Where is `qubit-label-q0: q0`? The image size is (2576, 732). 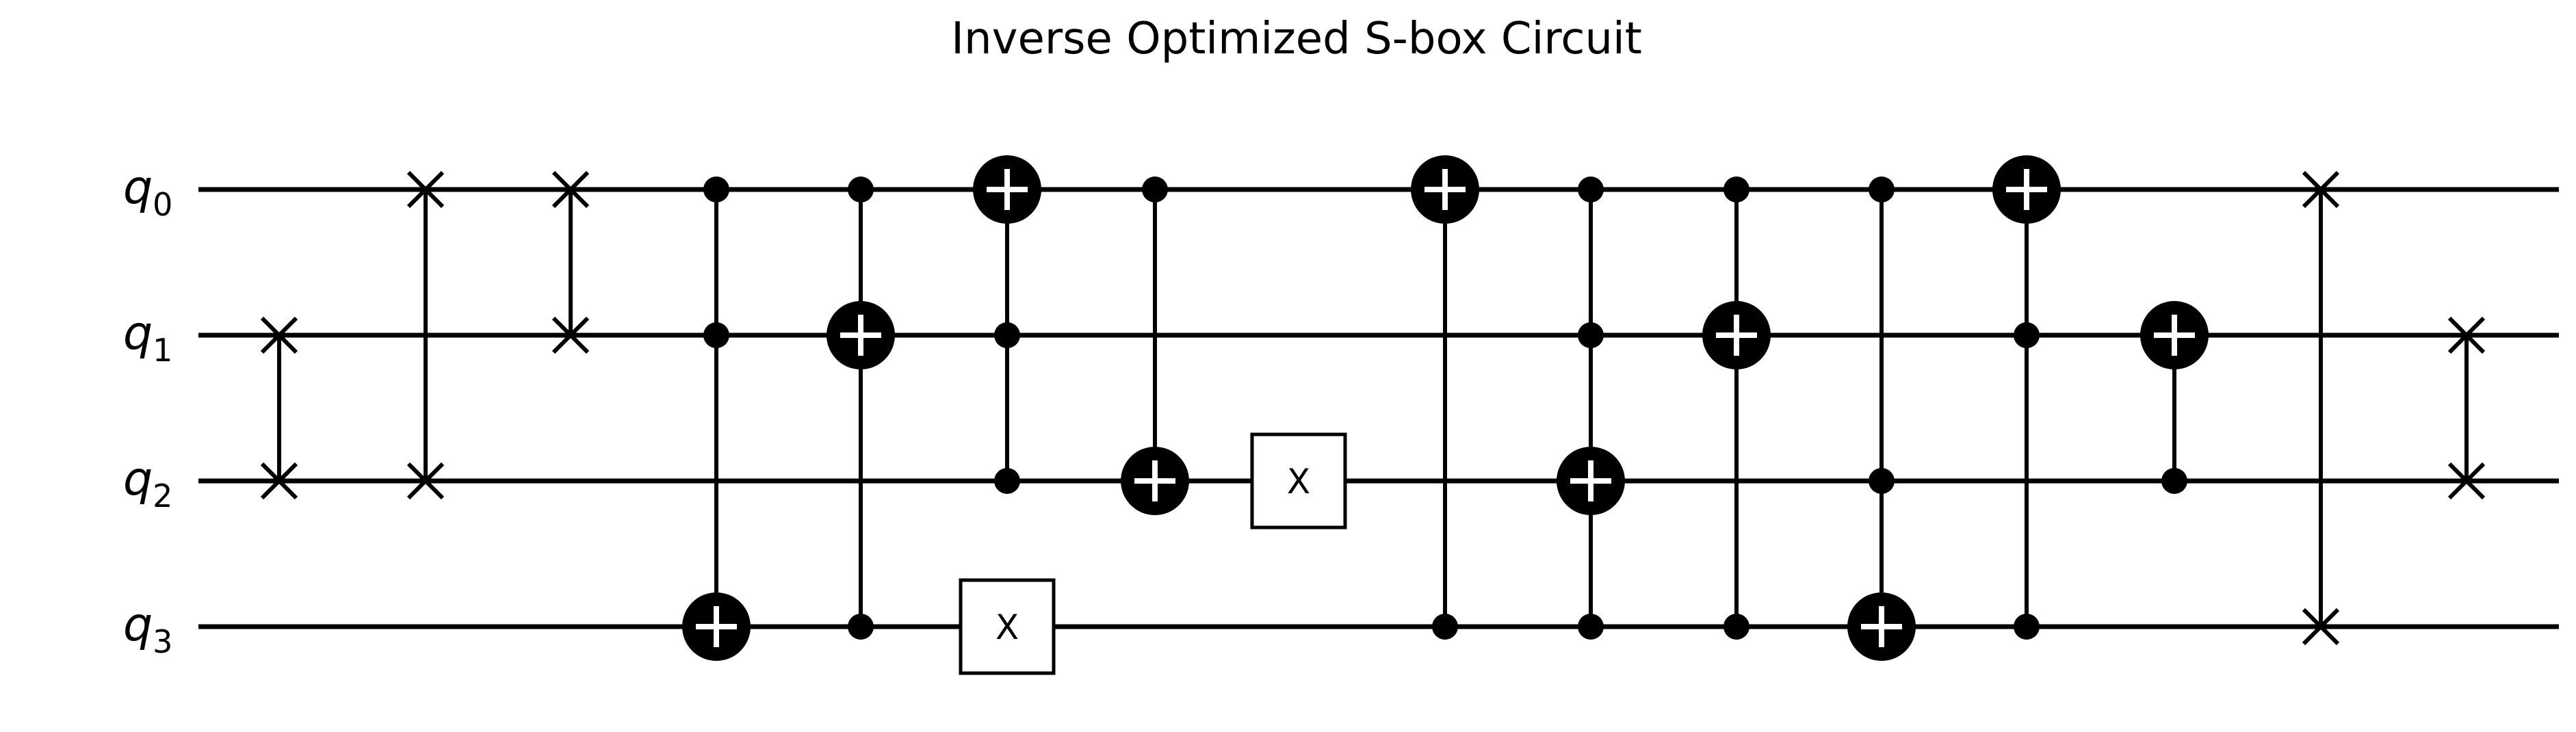 qubit-label-q0: q0 is located at coordinates (147, 192).